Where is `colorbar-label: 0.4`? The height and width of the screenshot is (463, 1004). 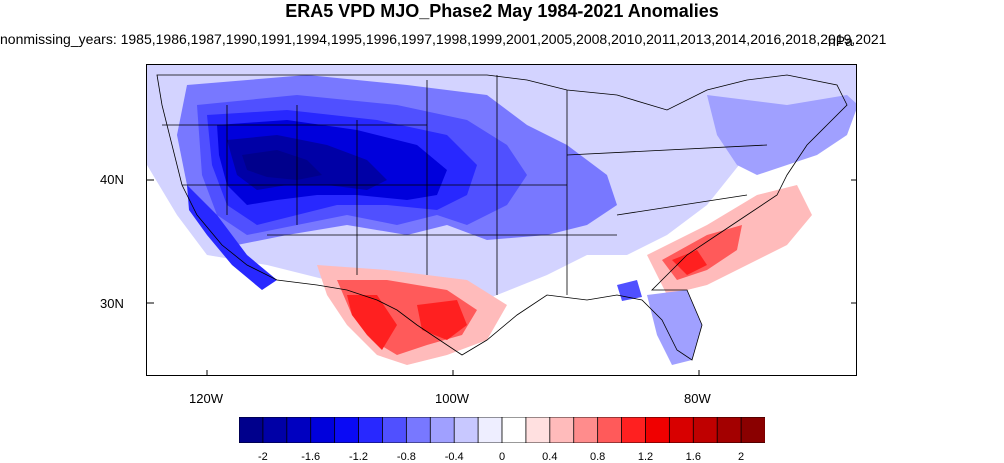 colorbar-label: 0.4 is located at coordinates (550, 457).